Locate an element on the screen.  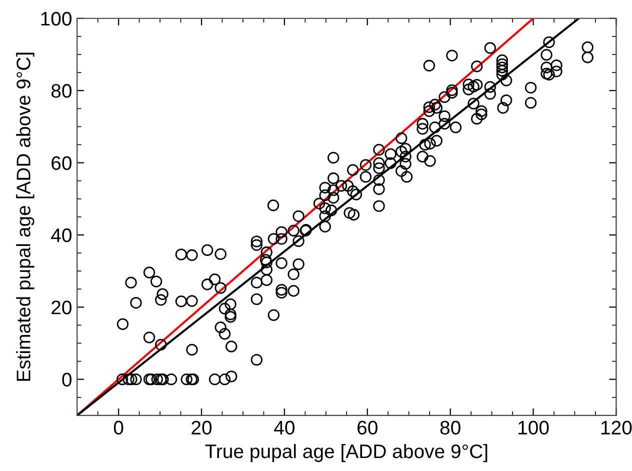
y-tick-label: 40 is located at coordinates (61, 235).